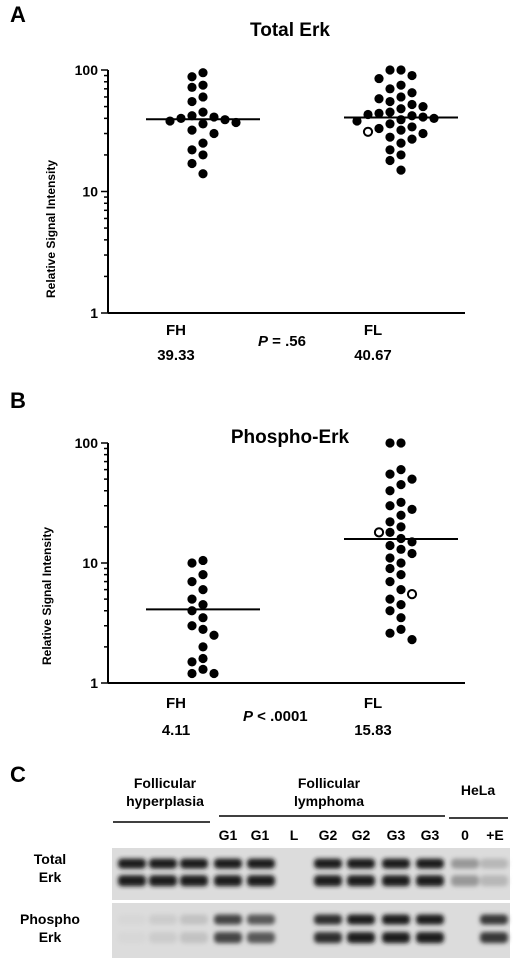 This screenshot has height=960, width=520. I want to click on group-median-fh-a: 39.33, so click(176, 355).